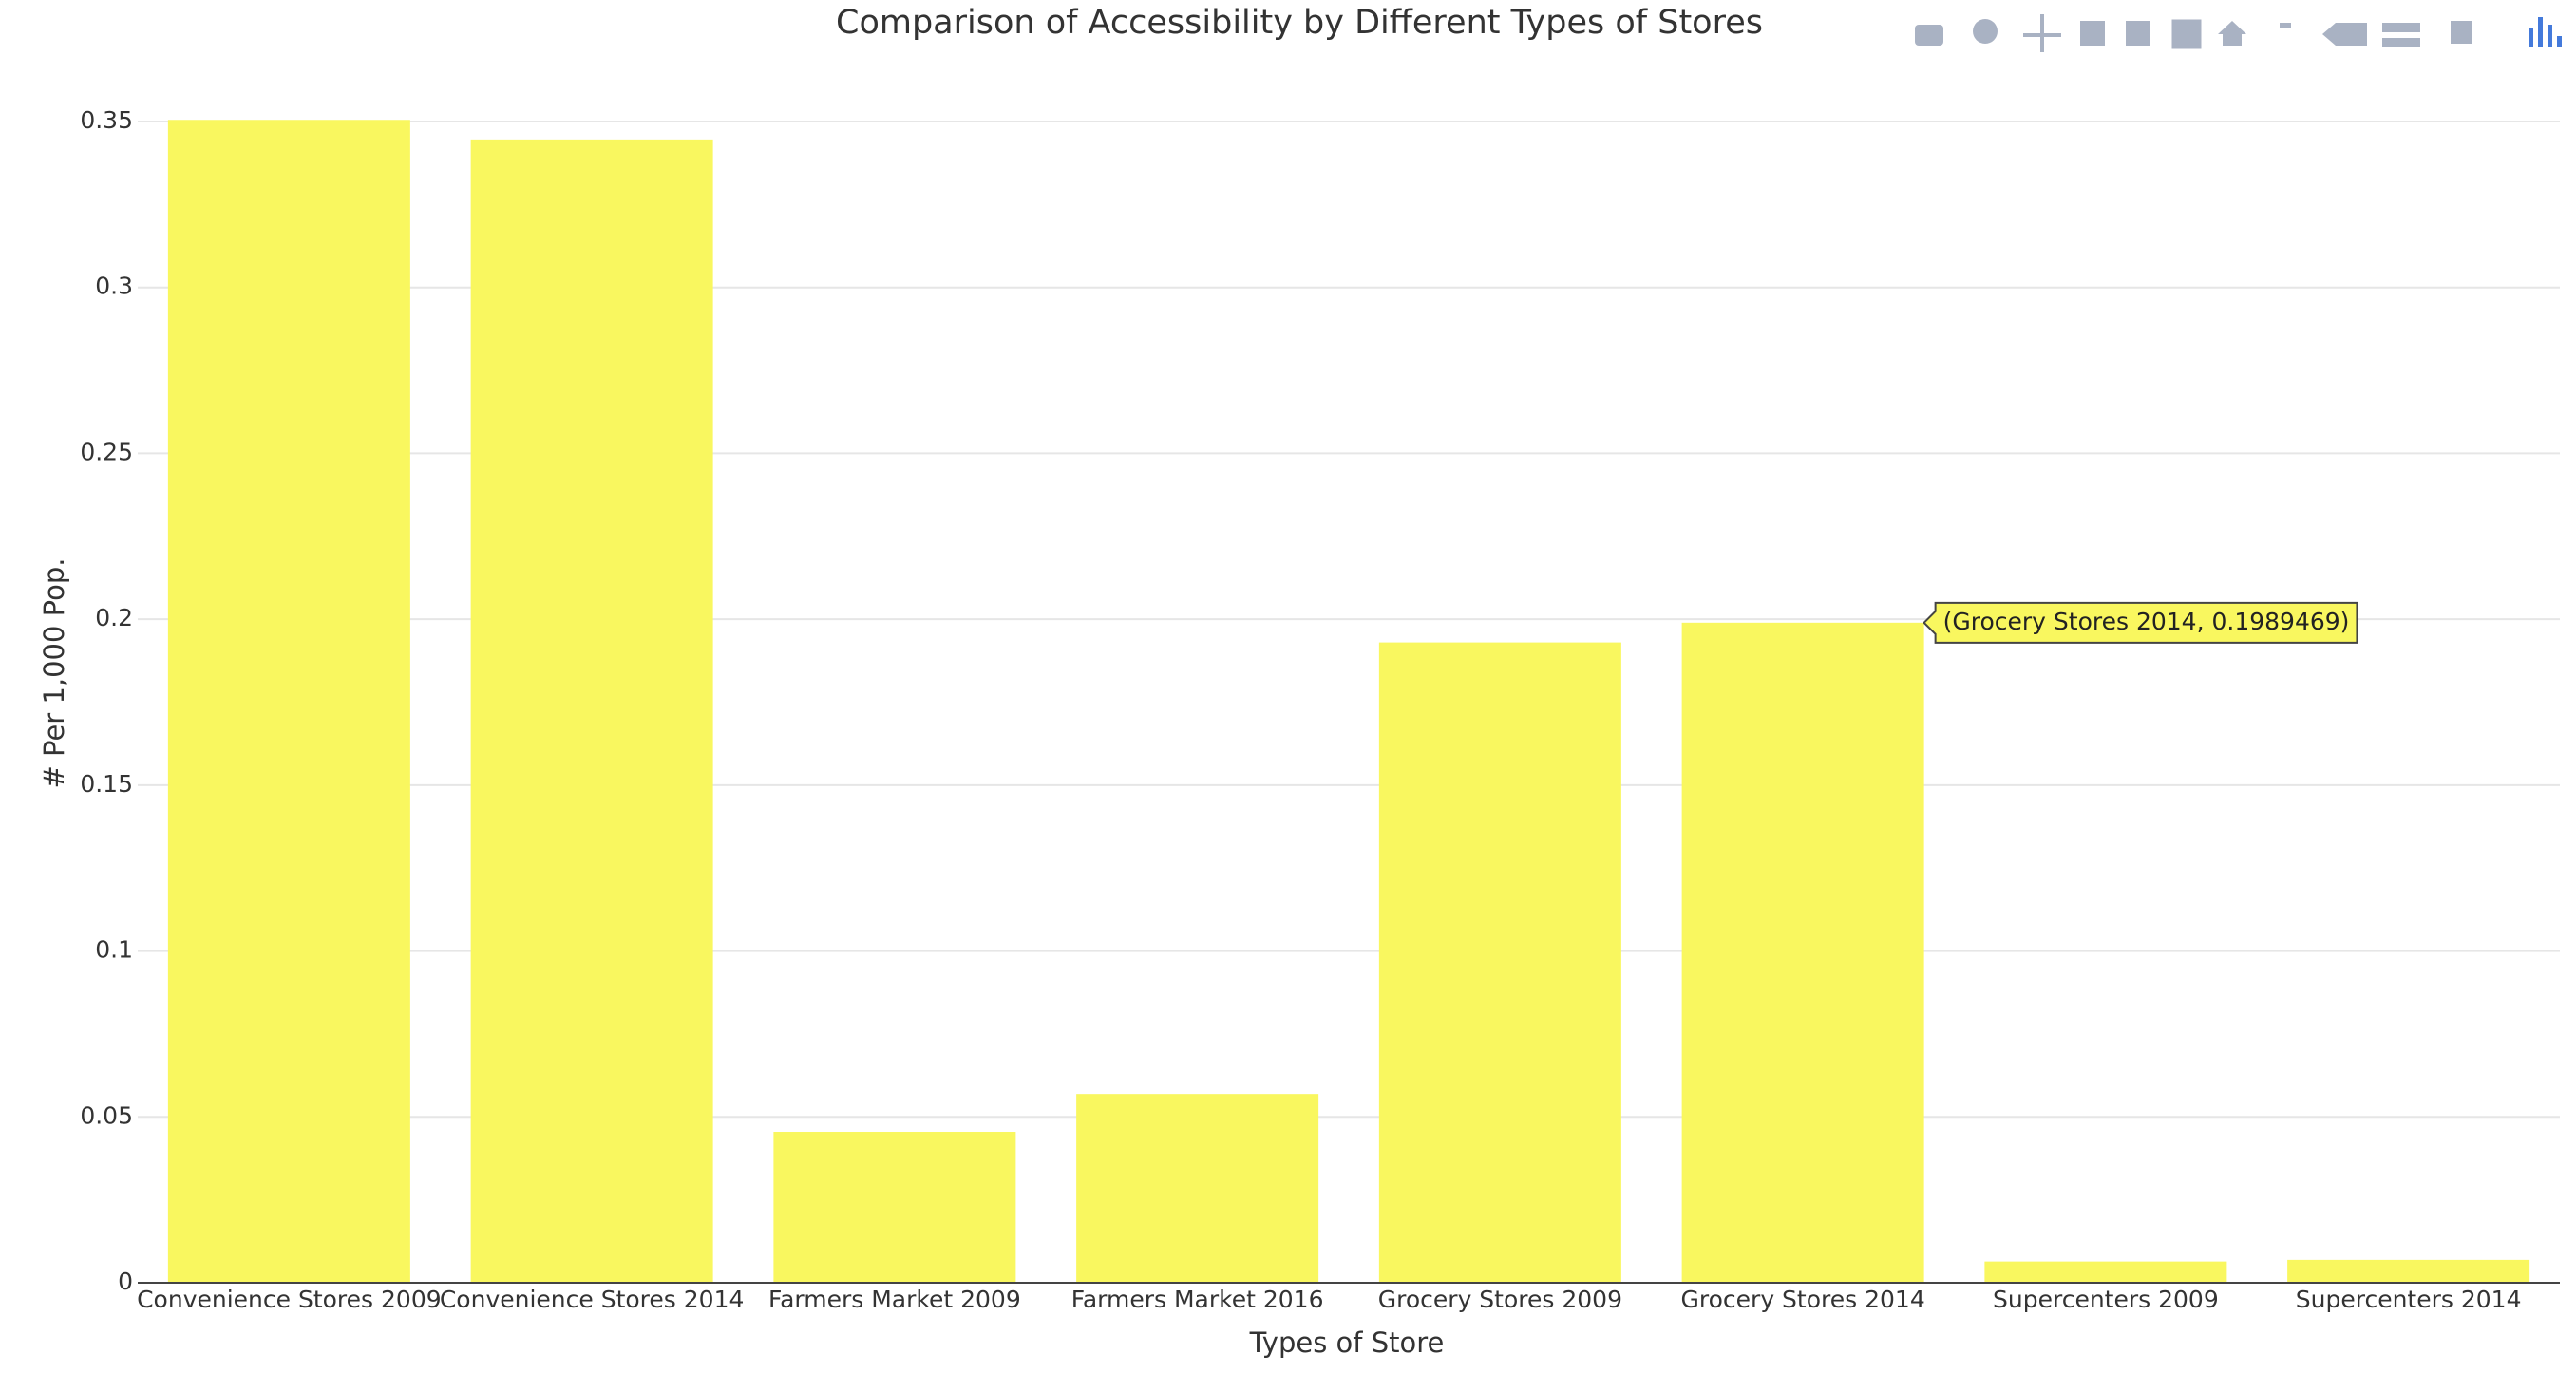 The height and width of the screenshot is (1373, 2576). I want to click on x-tick-label: Convenience Stores 2009, so click(289, 1299).